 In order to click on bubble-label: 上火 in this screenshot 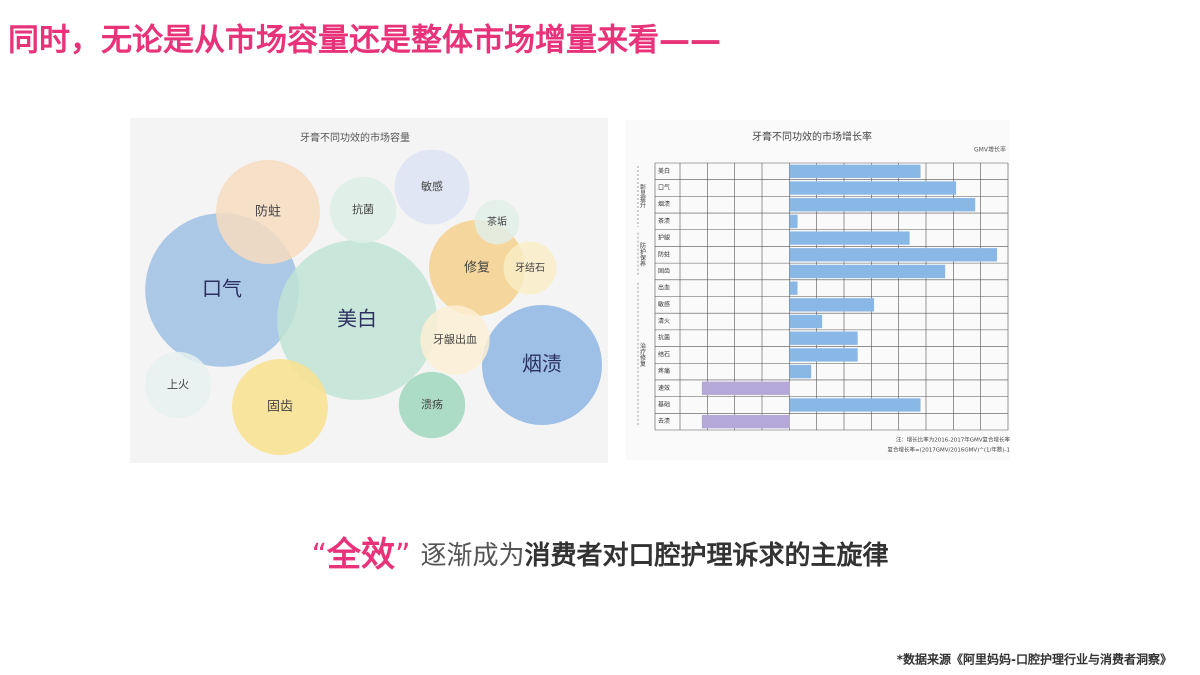, I will do `click(178, 384)`.